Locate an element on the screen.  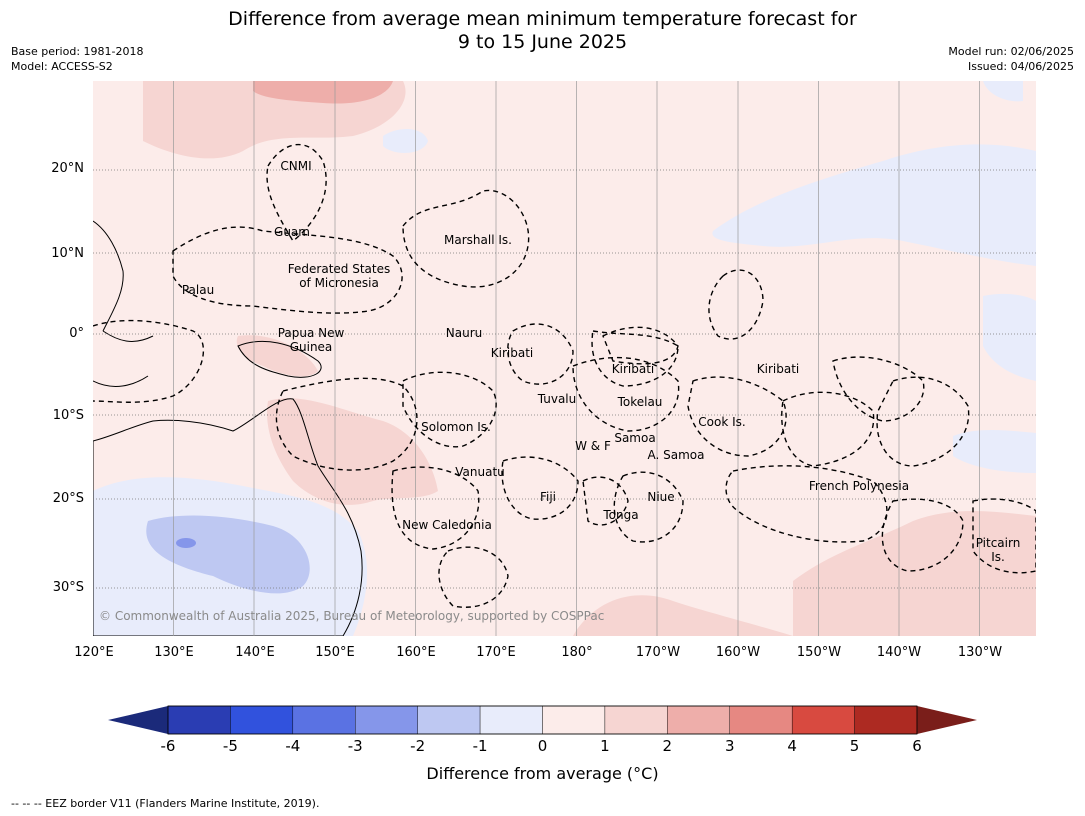
lat-label-0: 0° is located at coordinates (76, 333).